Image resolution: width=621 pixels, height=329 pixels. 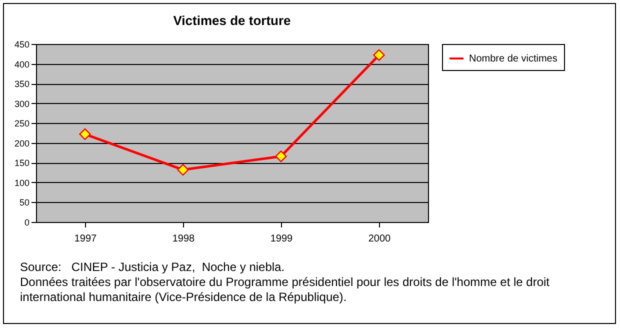 What do you see at coordinates (22, 103) in the screenshot?
I see `y-tick-label: 300` at bounding box center [22, 103].